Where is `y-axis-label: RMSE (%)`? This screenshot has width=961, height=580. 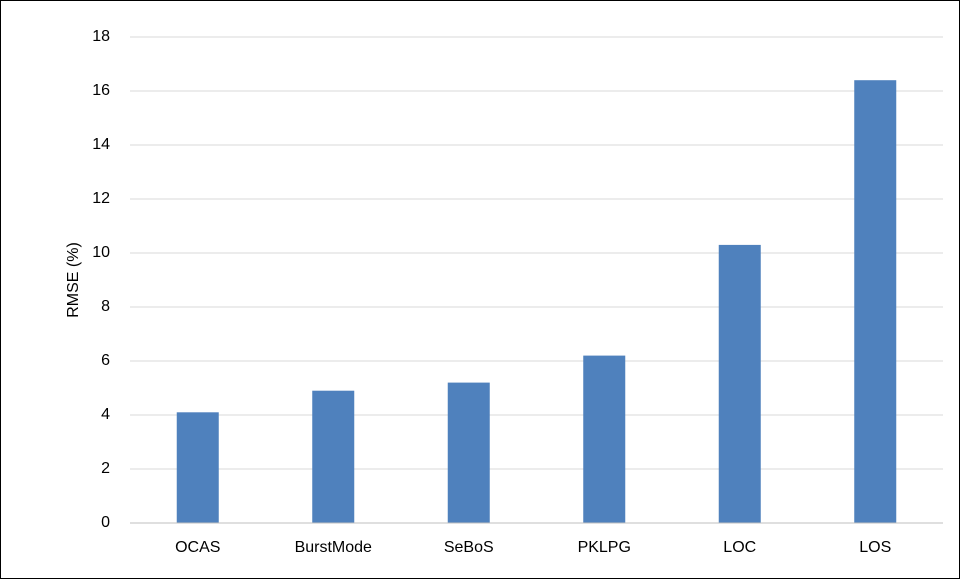 y-axis-label: RMSE (%) is located at coordinates (73, 280).